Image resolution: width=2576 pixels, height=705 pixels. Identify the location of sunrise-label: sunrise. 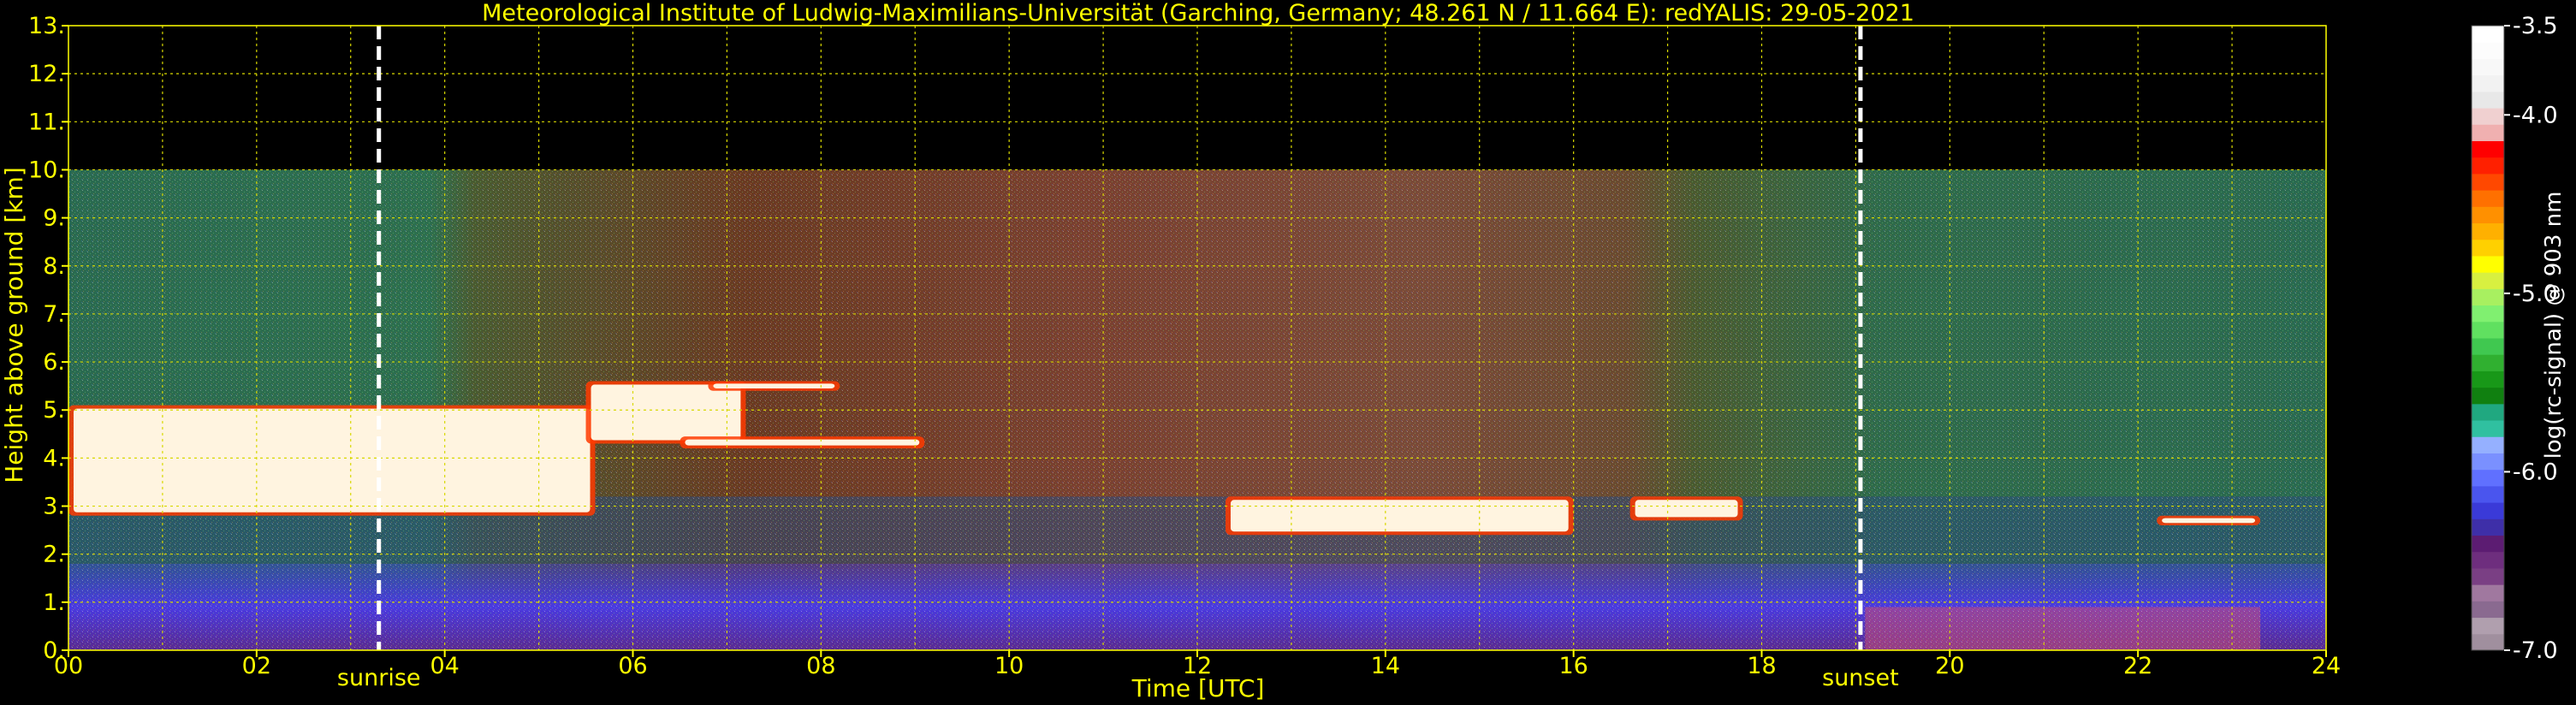
(379, 678).